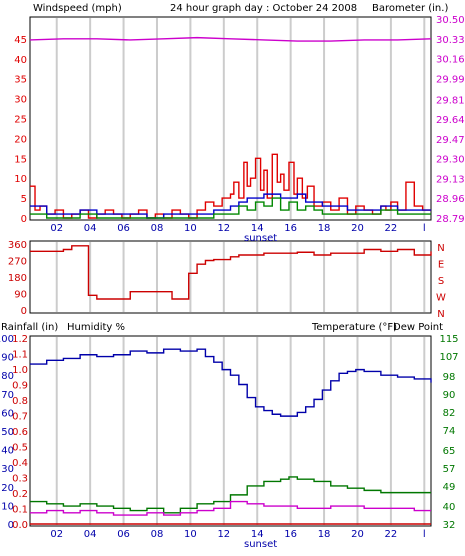 The width and height of the screenshot is (465, 556). What do you see at coordinates (450, 20) in the screenshot?
I see `barometer-tick-label: 30.50` at bounding box center [450, 20].